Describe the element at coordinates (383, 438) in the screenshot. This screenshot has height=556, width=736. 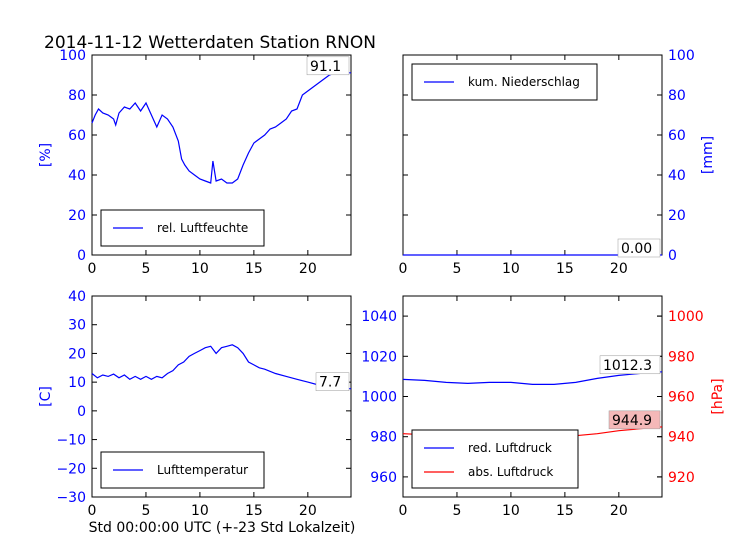
I see `y-tick-label: 980` at that location.